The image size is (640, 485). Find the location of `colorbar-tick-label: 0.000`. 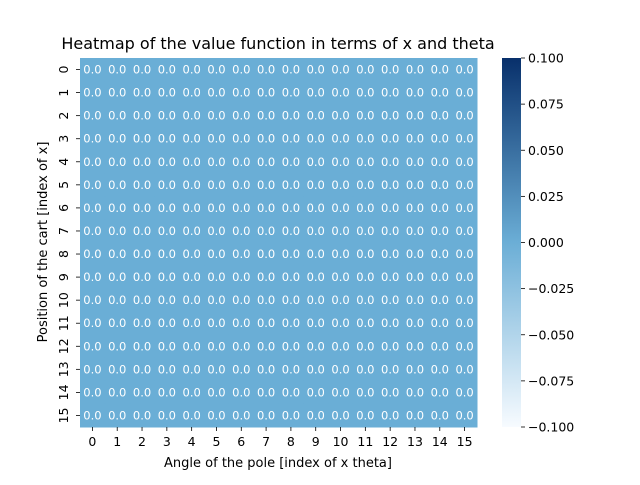

colorbar-tick-label: 0.000 is located at coordinates (546, 242).